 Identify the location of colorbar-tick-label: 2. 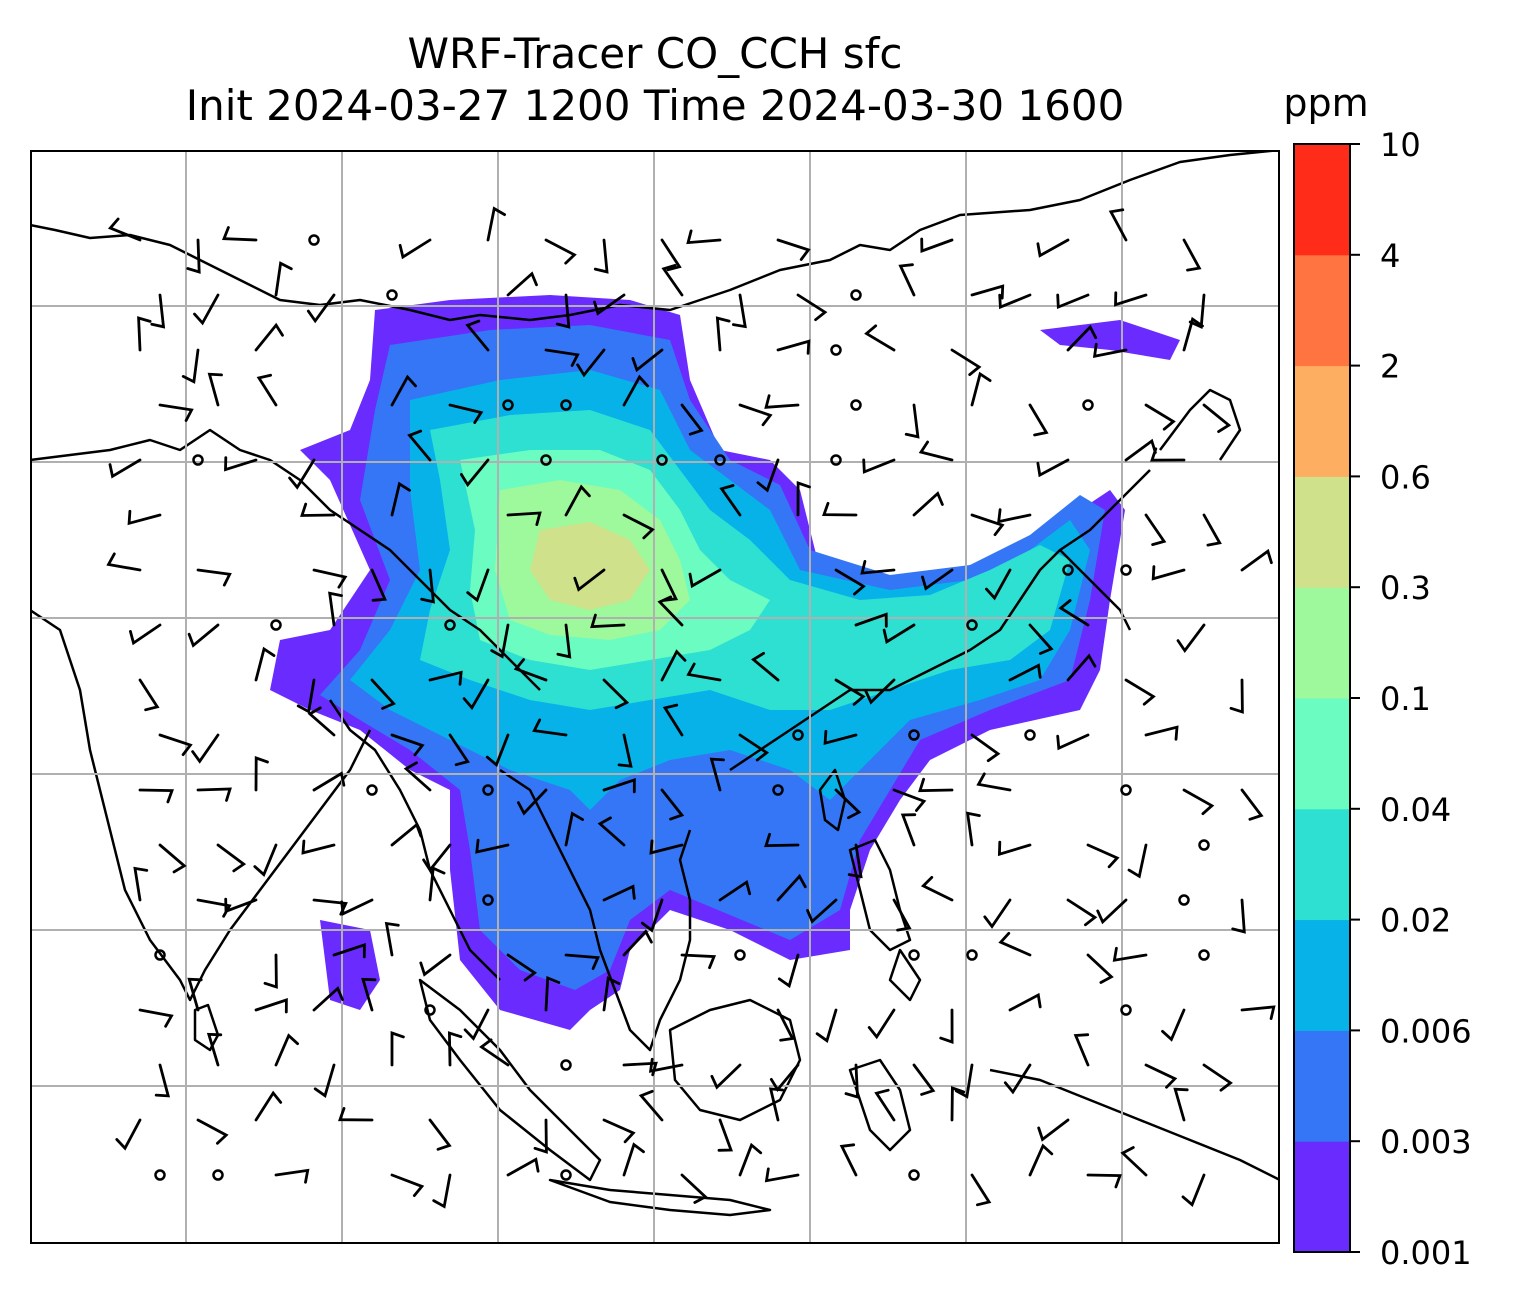
(1390, 367).